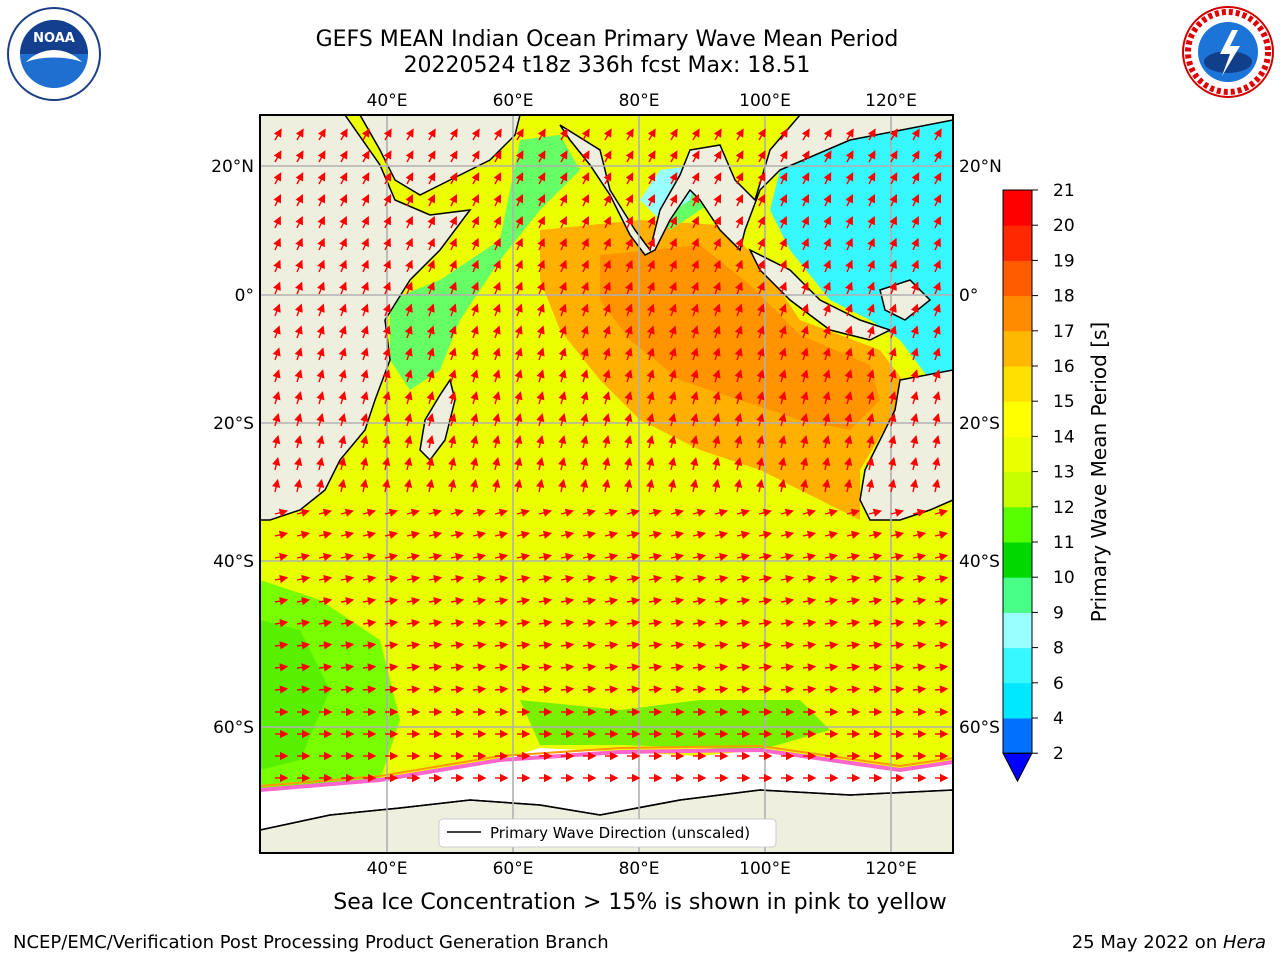 The image size is (1280, 960). Describe the element at coordinates (1099, 472) in the screenshot. I see `colorbar-label: Primary Wave Mean Period [s]` at that location.